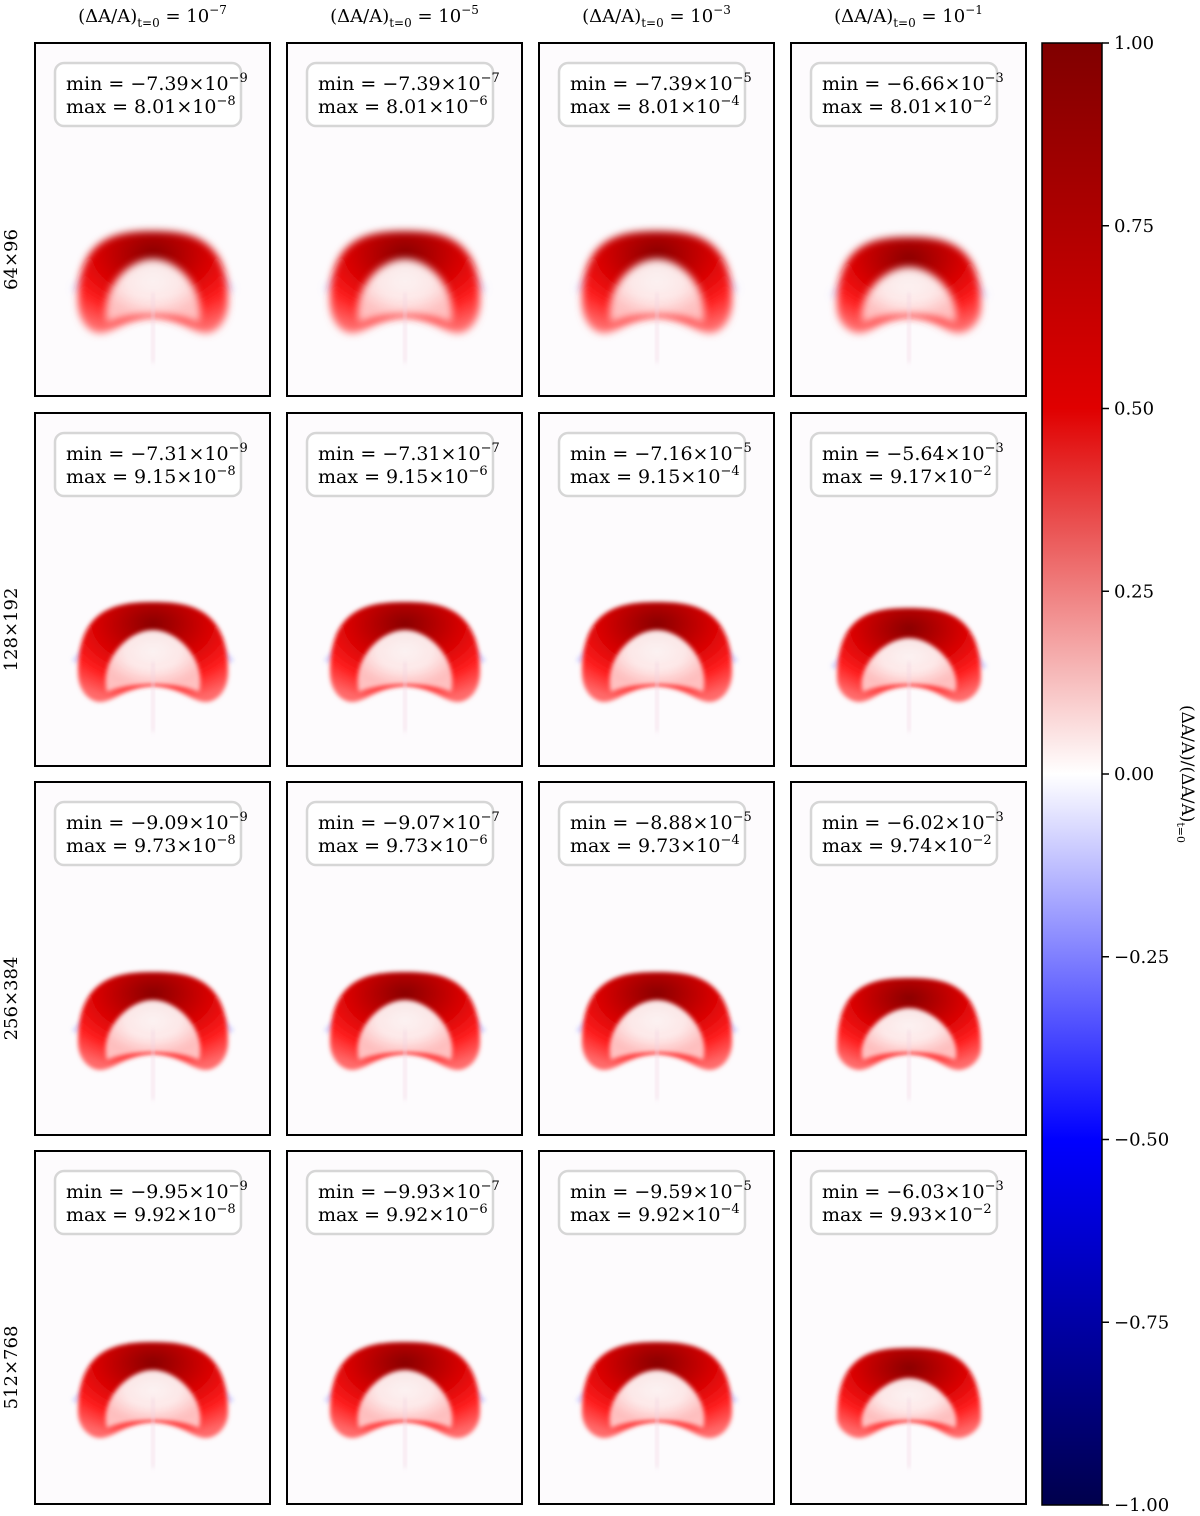 This screenshot has height=1516, width=1200. I want to click on stat-max: max = 8.01×10−4, so click(655, 106).